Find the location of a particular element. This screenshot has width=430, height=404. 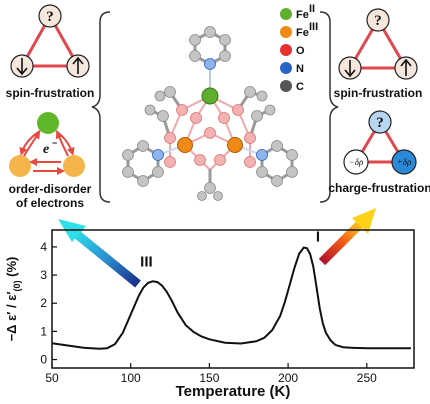

element-legend: Fe II Fe III O N C is located at coordinates (299, 48).